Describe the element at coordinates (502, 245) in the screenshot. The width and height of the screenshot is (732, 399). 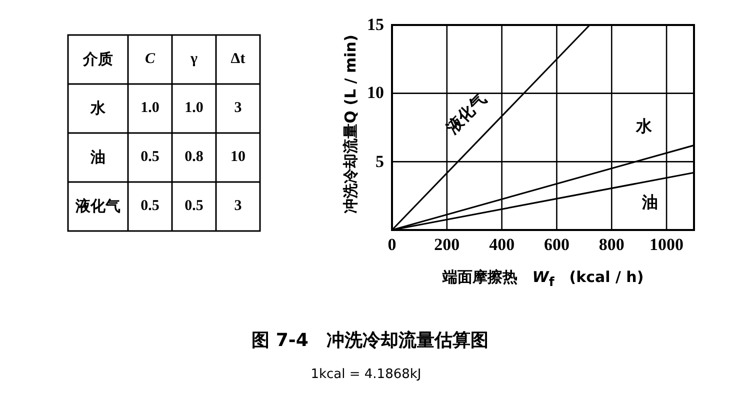
I see `x-tick-label: 400` at that location.